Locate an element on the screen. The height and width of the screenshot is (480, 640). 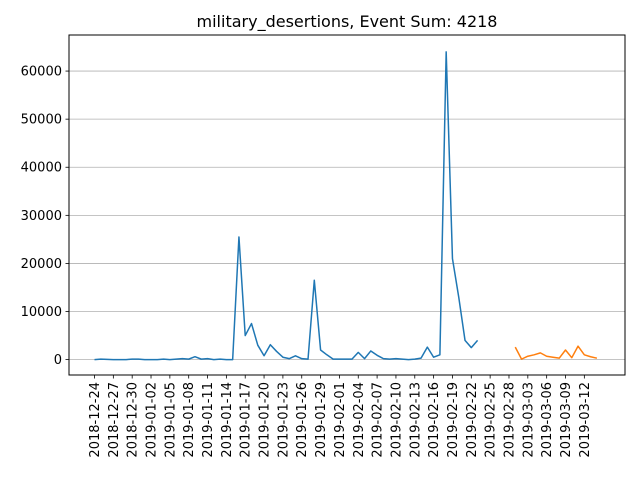
x-tick-label: 2019-01-11 is located at coordinates (208, 420).